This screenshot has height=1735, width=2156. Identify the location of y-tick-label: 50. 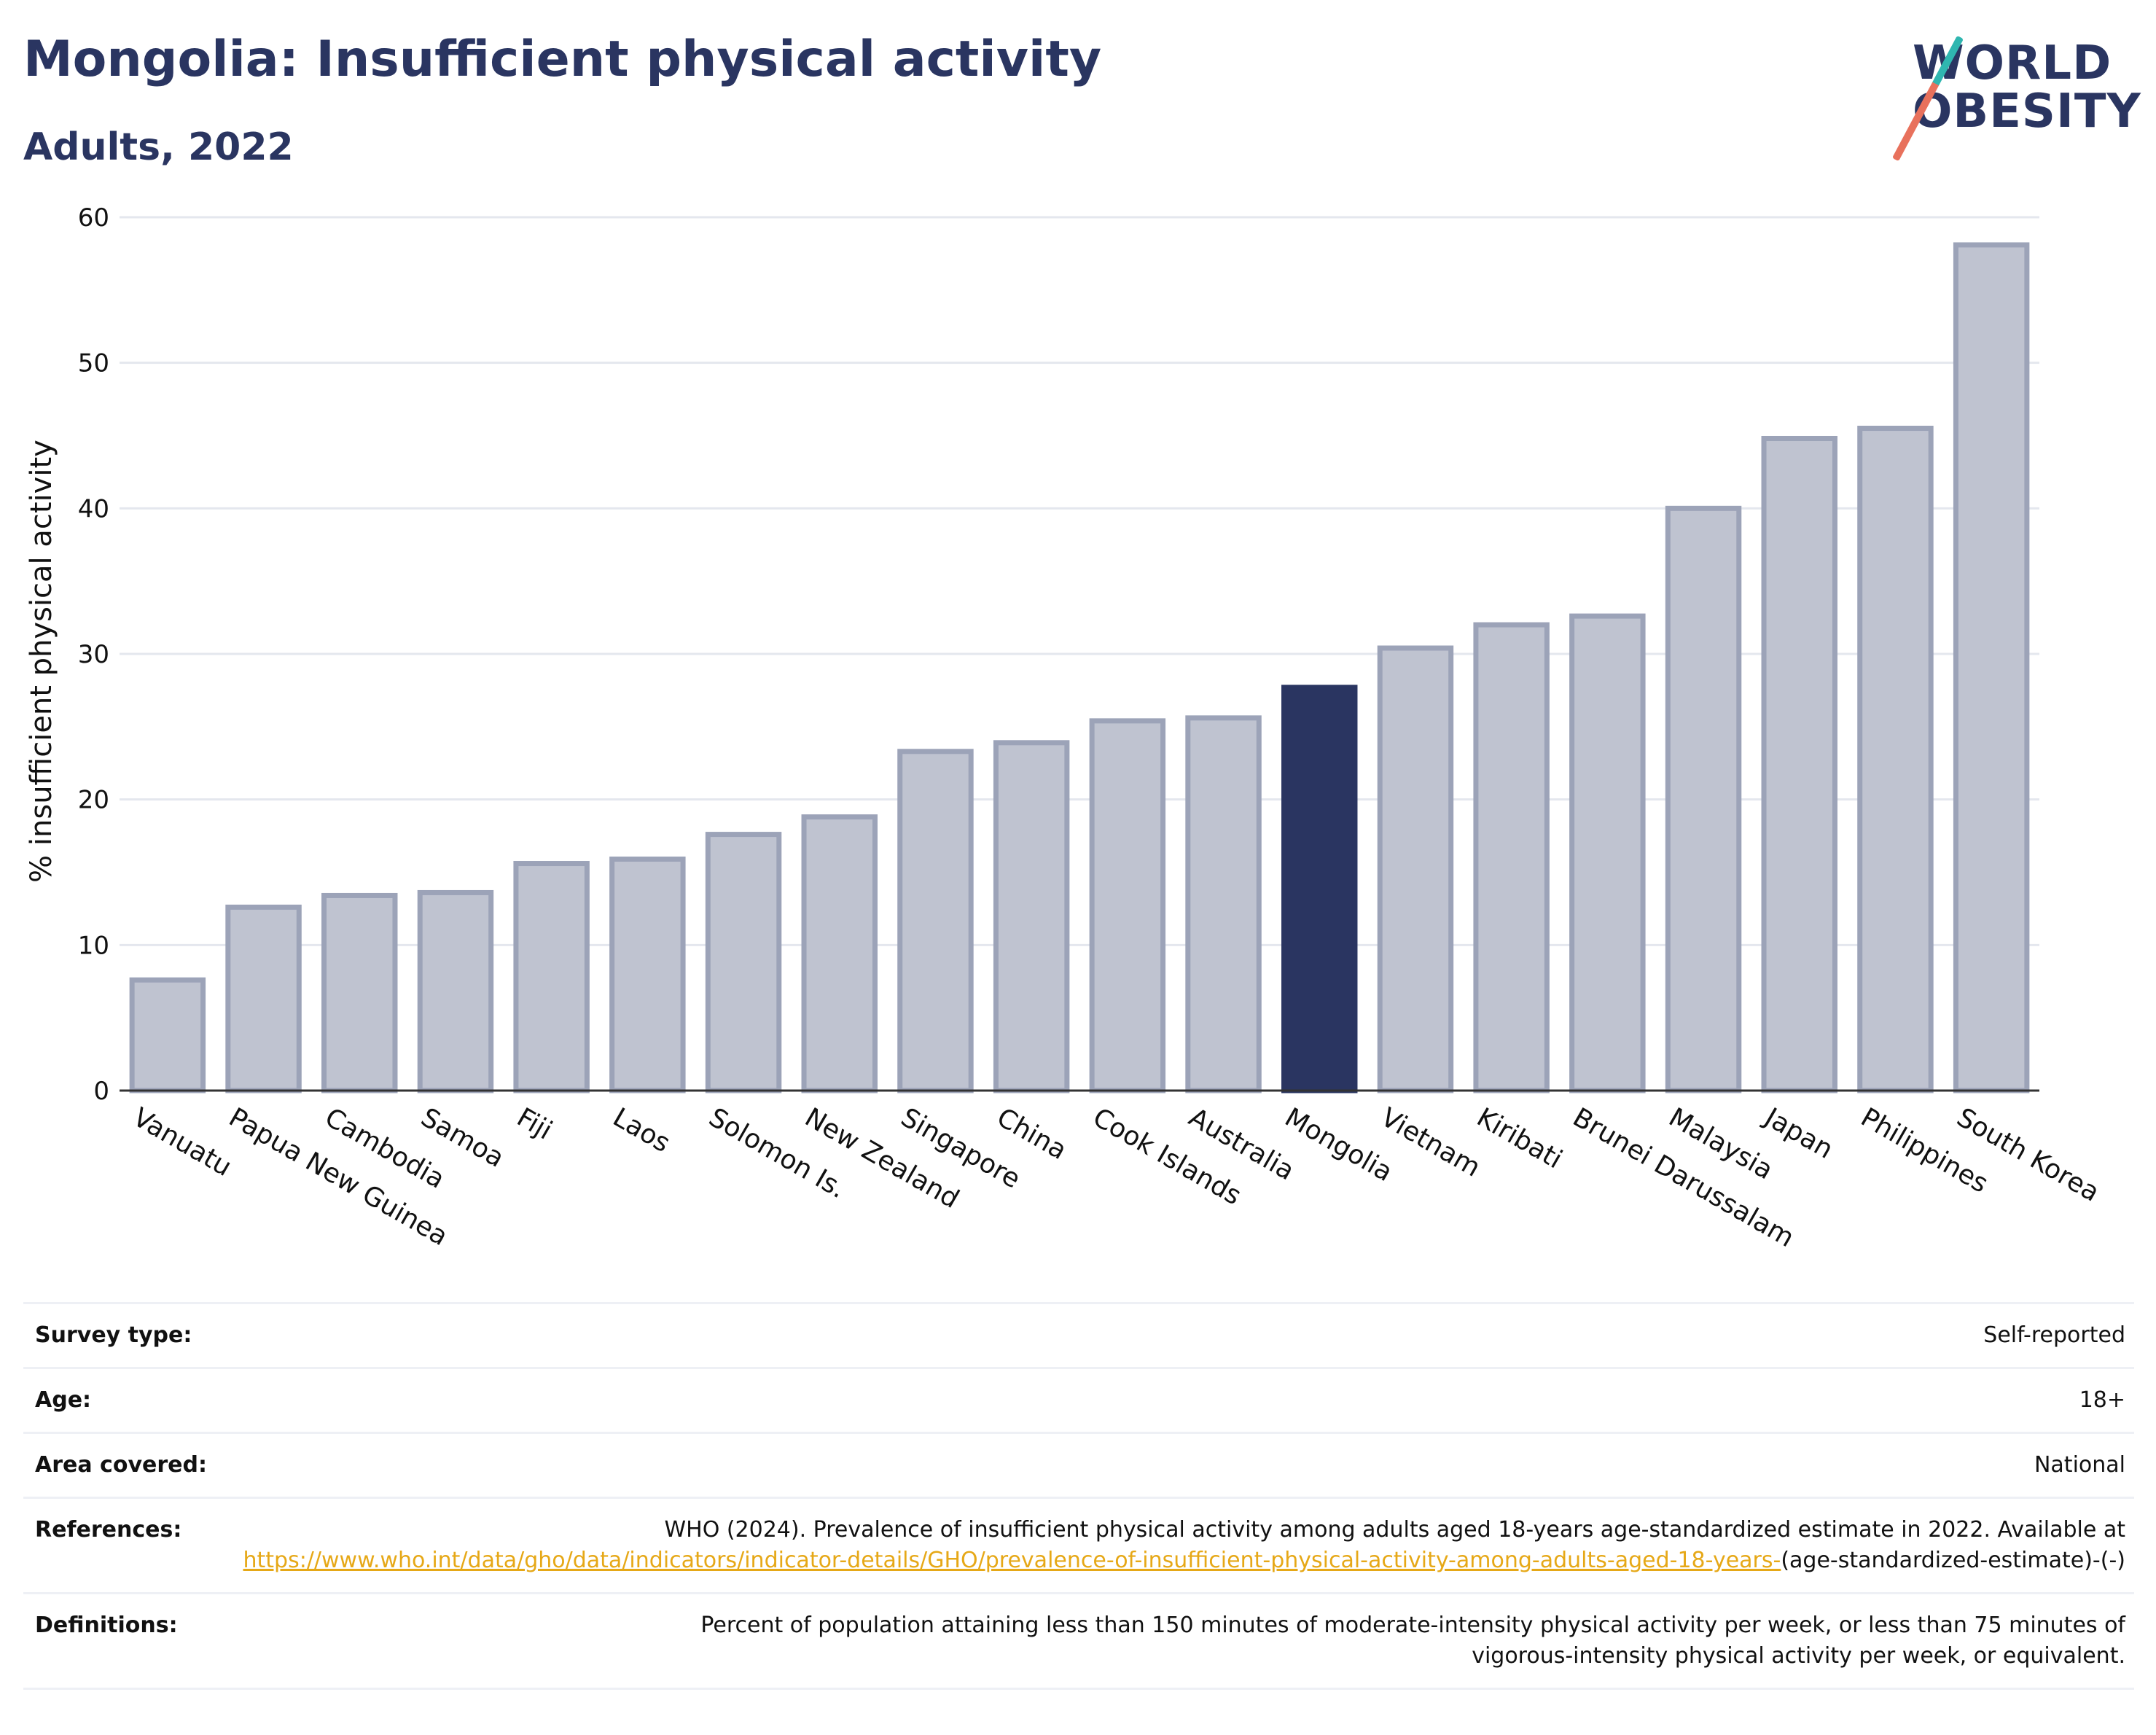
(94, 363).